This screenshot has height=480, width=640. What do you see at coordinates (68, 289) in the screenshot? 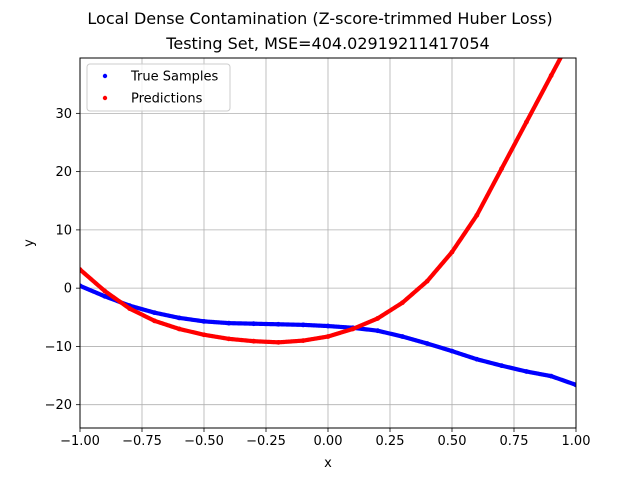
I see `y-tick-label: 0` at bounding box center [68, 289].